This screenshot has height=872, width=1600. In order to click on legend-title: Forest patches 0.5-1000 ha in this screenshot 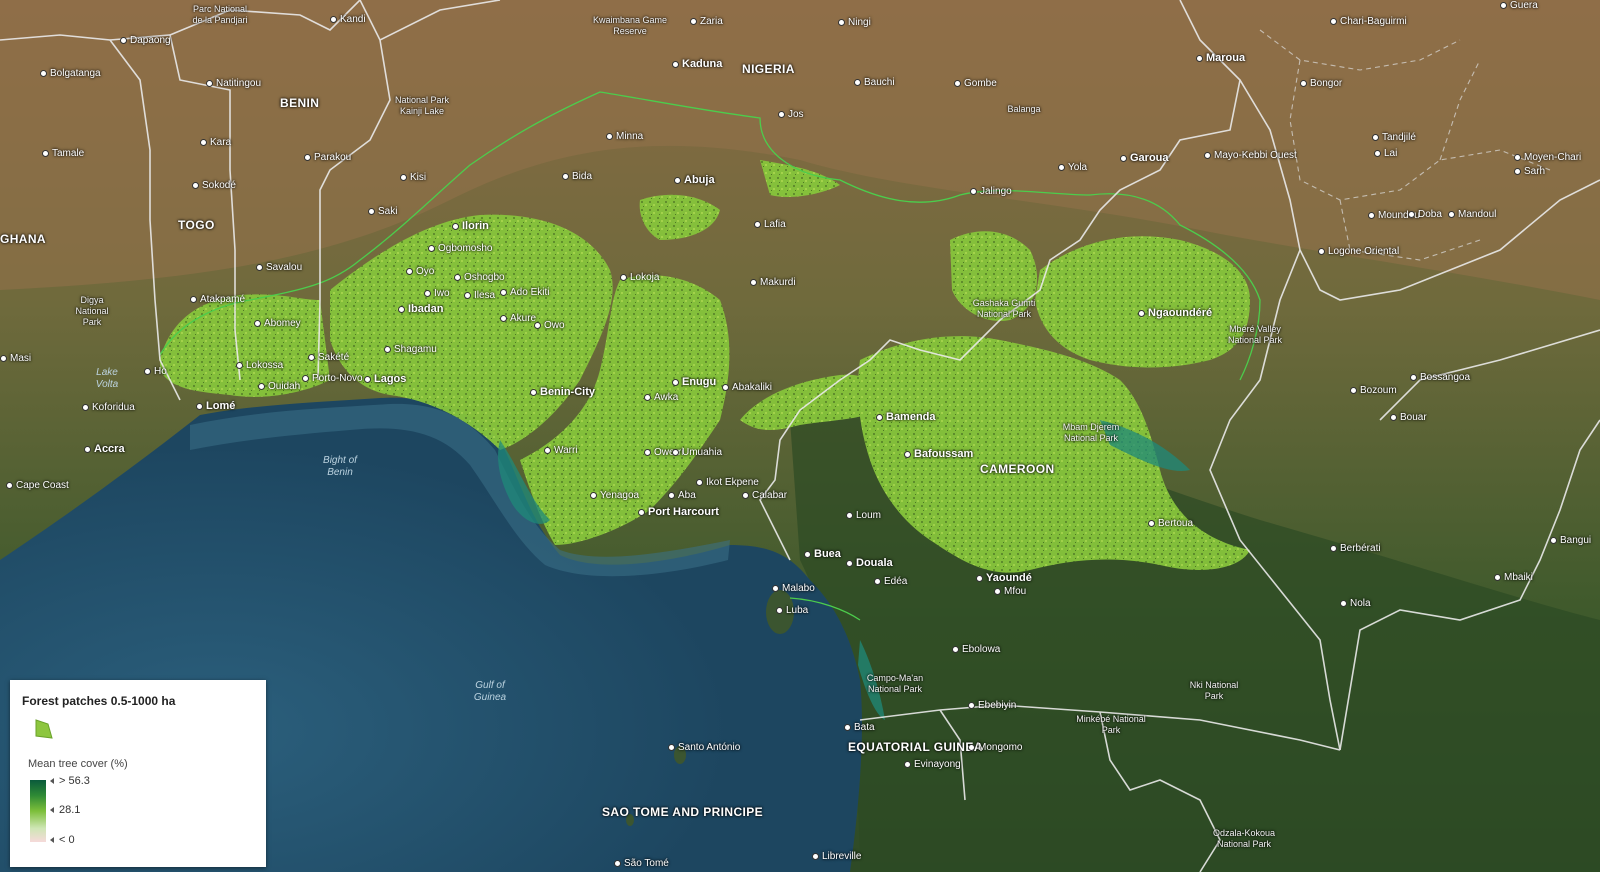, I will do `click(99, 701)`.